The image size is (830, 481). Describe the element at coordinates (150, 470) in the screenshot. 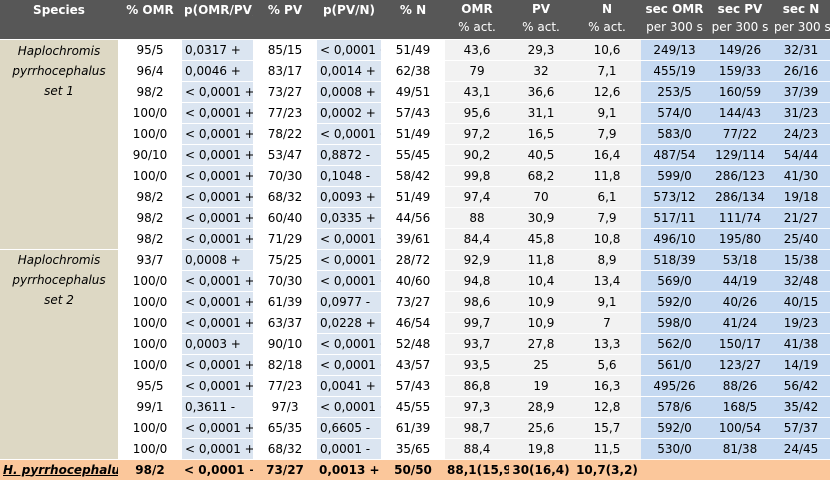

I see `summary-cell: 98/2` at that location.